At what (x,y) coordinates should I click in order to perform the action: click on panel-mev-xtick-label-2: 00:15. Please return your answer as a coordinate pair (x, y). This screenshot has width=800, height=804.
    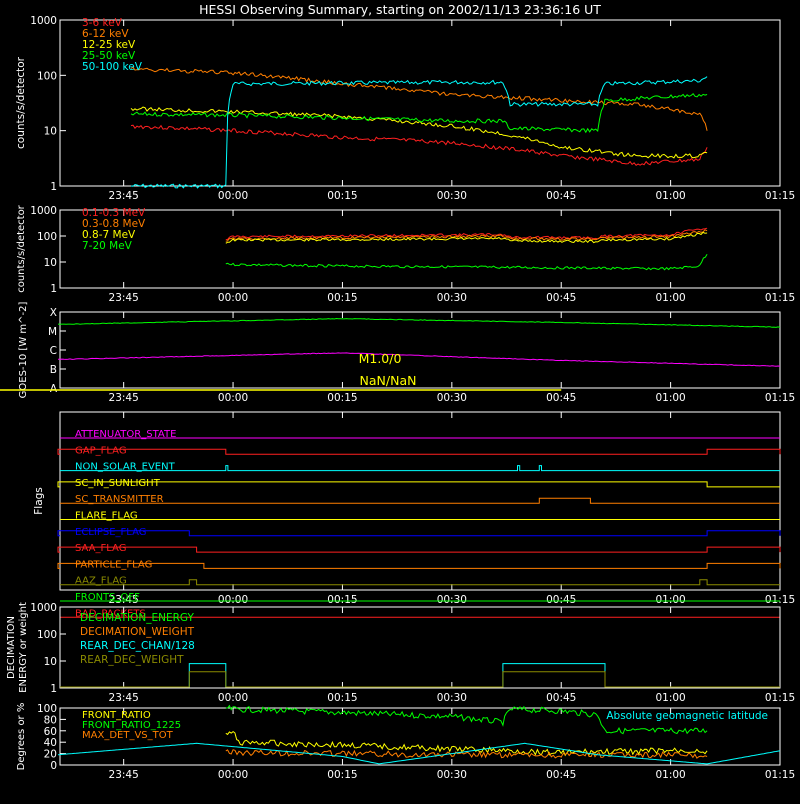
    Looking at the image, I should click on (342, 298).